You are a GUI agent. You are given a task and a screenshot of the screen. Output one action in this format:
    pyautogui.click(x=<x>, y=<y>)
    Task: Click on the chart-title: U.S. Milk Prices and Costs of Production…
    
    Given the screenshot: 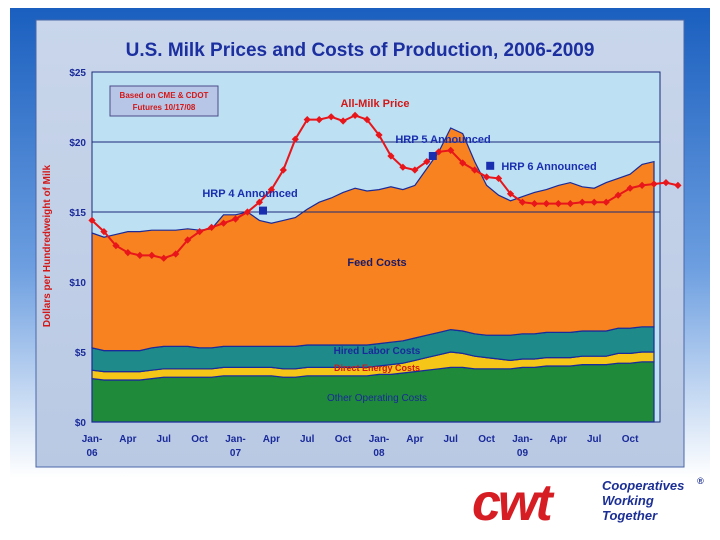 What is the action you would take?
    pyautogui.click(x=360, y=50)
    